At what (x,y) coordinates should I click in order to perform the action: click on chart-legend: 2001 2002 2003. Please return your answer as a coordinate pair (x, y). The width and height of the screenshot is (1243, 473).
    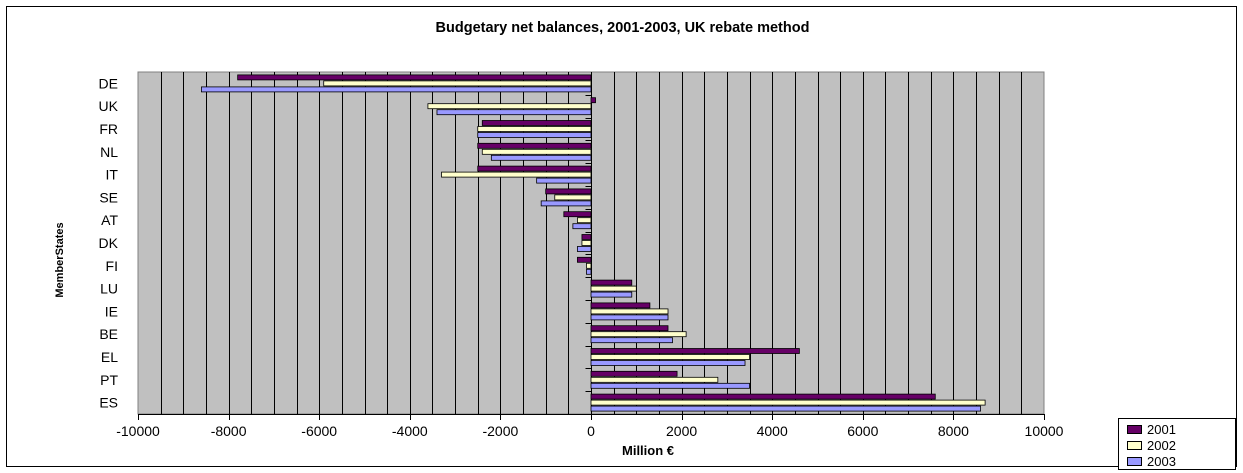
    Looking at the image, I should click on (1177, 444).